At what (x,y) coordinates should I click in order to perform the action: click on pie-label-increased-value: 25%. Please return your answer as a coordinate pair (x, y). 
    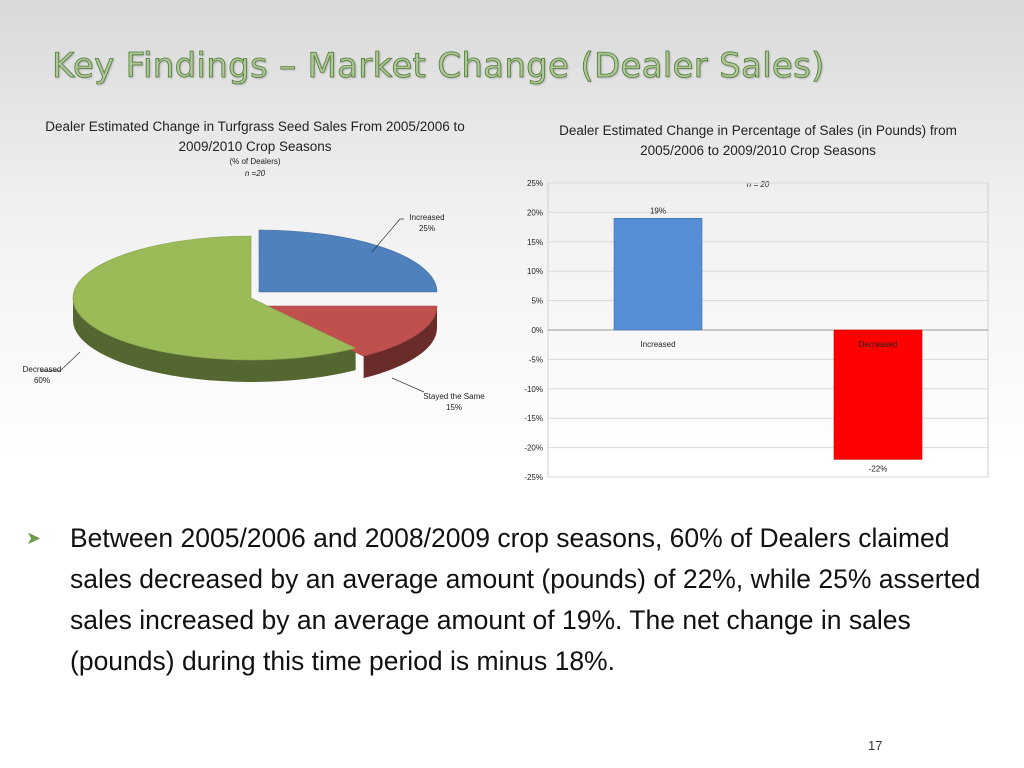
    Looking at the image, I should click on (426, 228).